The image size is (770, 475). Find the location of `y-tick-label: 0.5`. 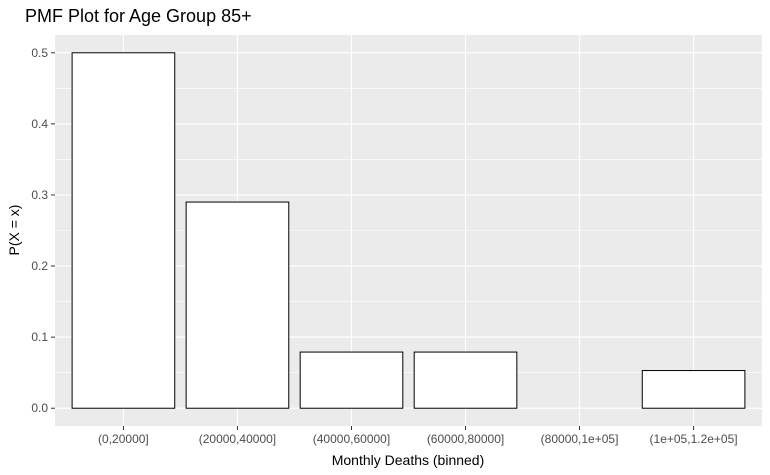

y-tick-label: 0.5 is located at coordinates (39, 53).